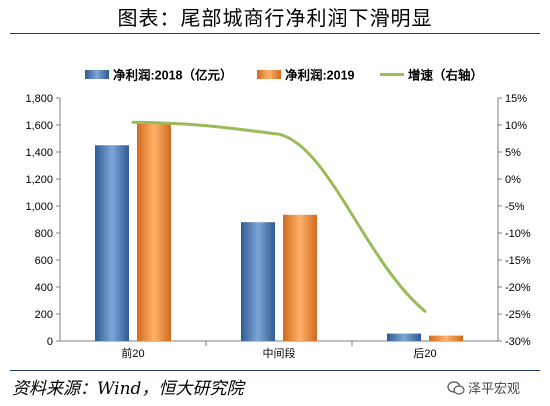  I want to click on legend: 净利润:2018（亿元） 净利润:2019 增速（右轴）, so click(284, 75).